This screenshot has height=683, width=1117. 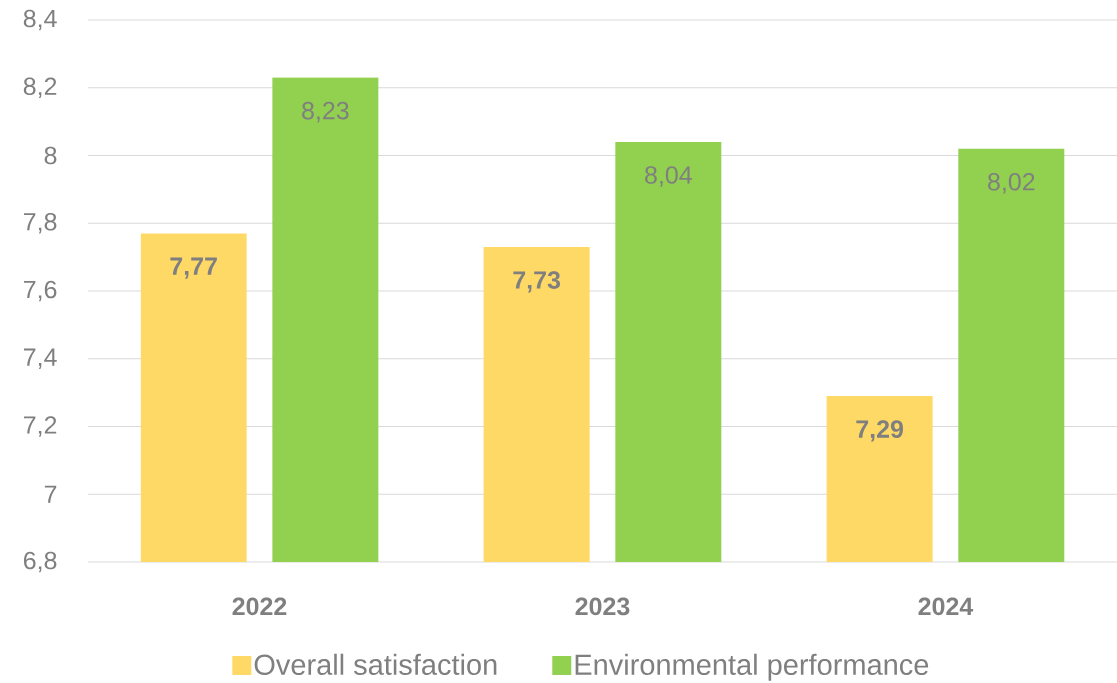 I want to click on data-label: 7,77, so click(x=193, y=268).